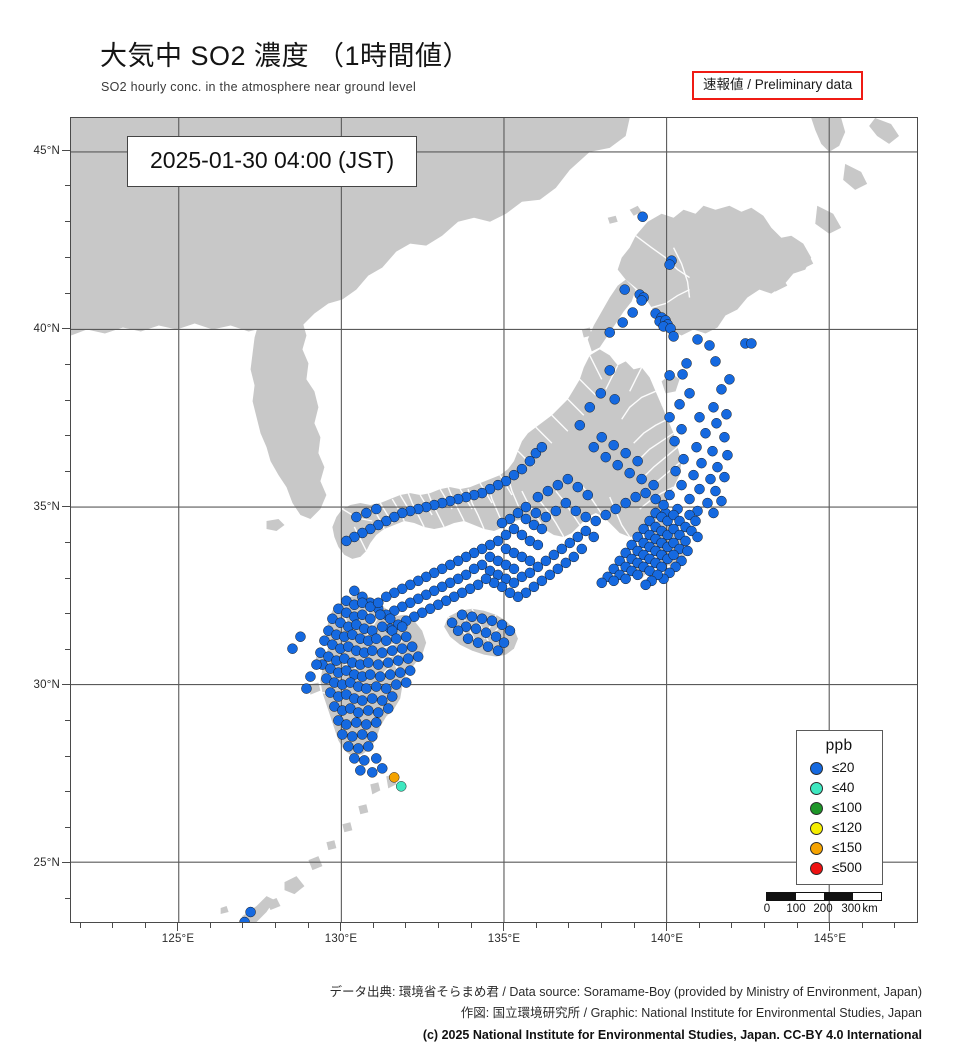 Image resolution: width=980 pixels, height=1060 pixels. Describe the element at coordinates (178, 939) in the screenshot. I see `x-tick-label-125E: 125°E` at that location.